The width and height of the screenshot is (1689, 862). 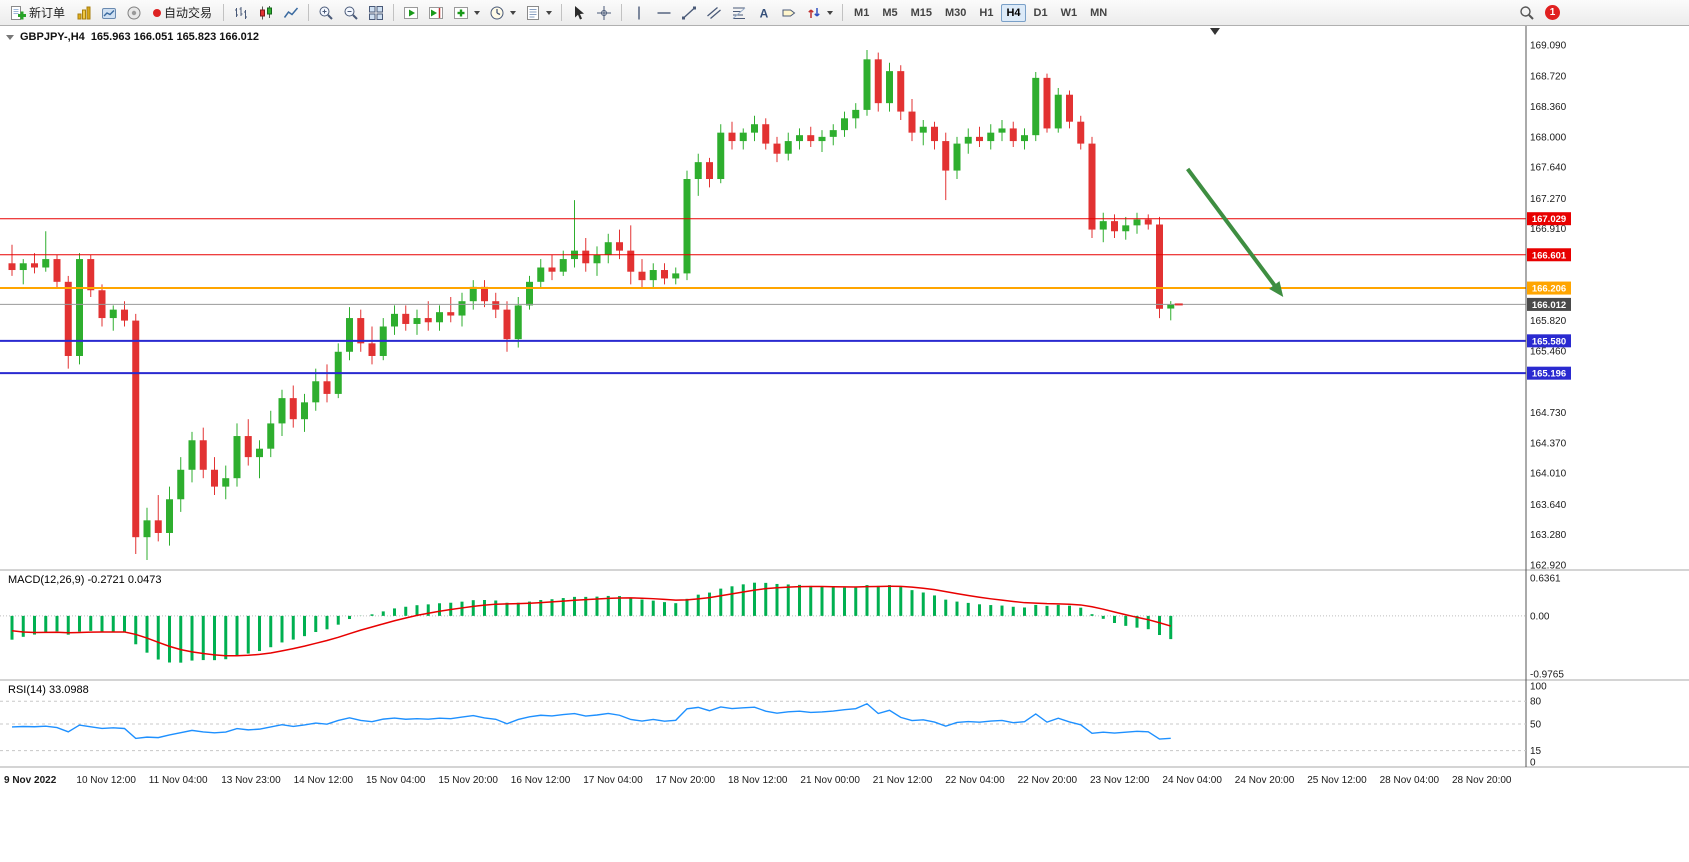 I want to click on crosshair-tool-button, so click(x=604, y=12).